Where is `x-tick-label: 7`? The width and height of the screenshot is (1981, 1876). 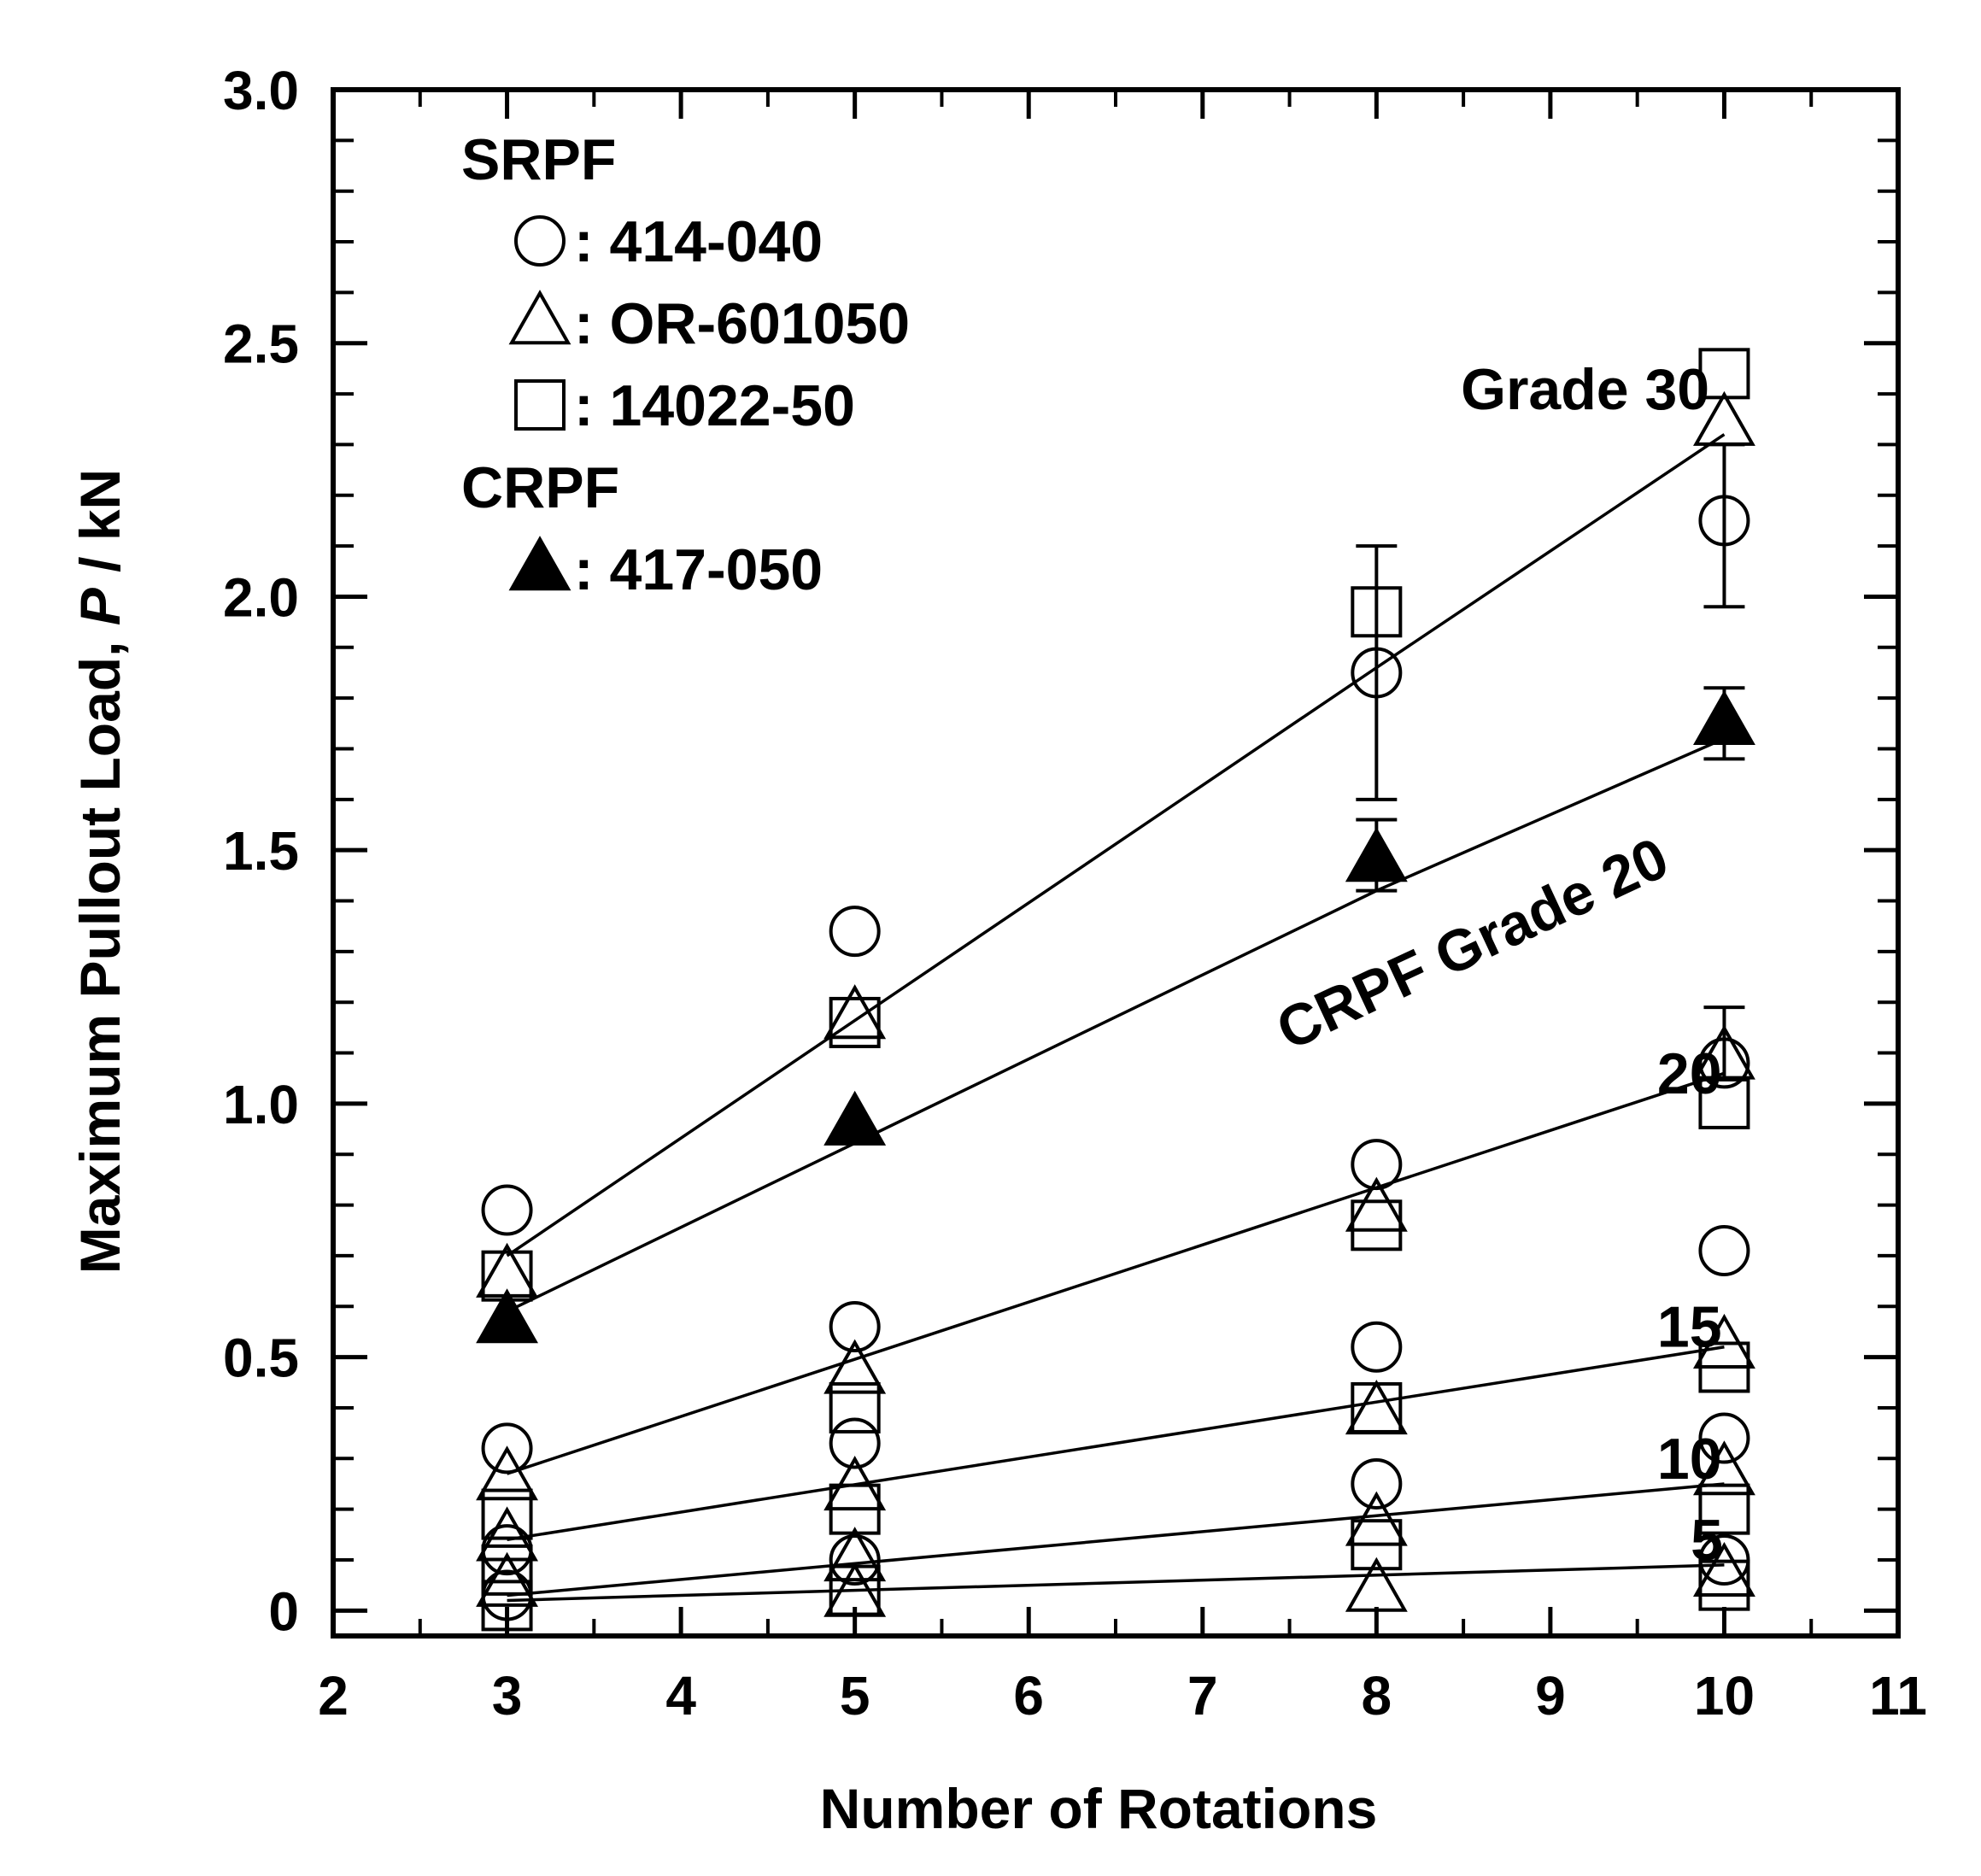
x-tick-label: 7 is located at coordinates (1202, 1696).